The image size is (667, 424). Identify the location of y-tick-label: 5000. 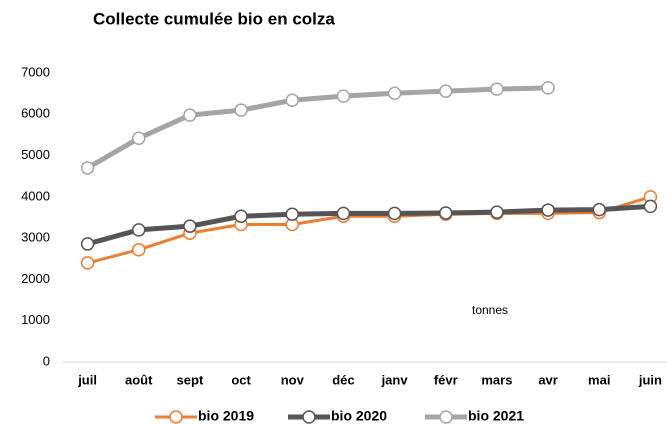
(35, 154).